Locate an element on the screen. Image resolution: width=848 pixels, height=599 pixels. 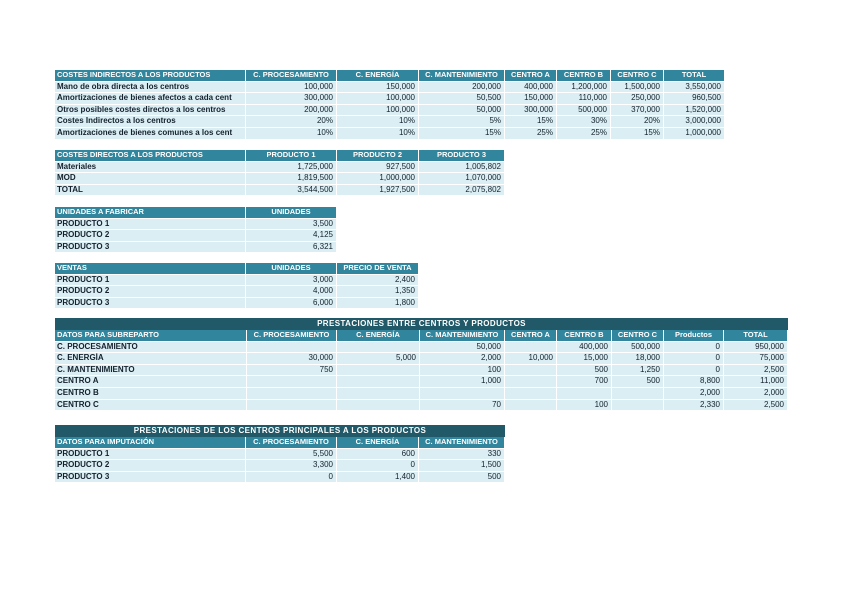
value-cell: 5% is located at coordinates (462, 122).